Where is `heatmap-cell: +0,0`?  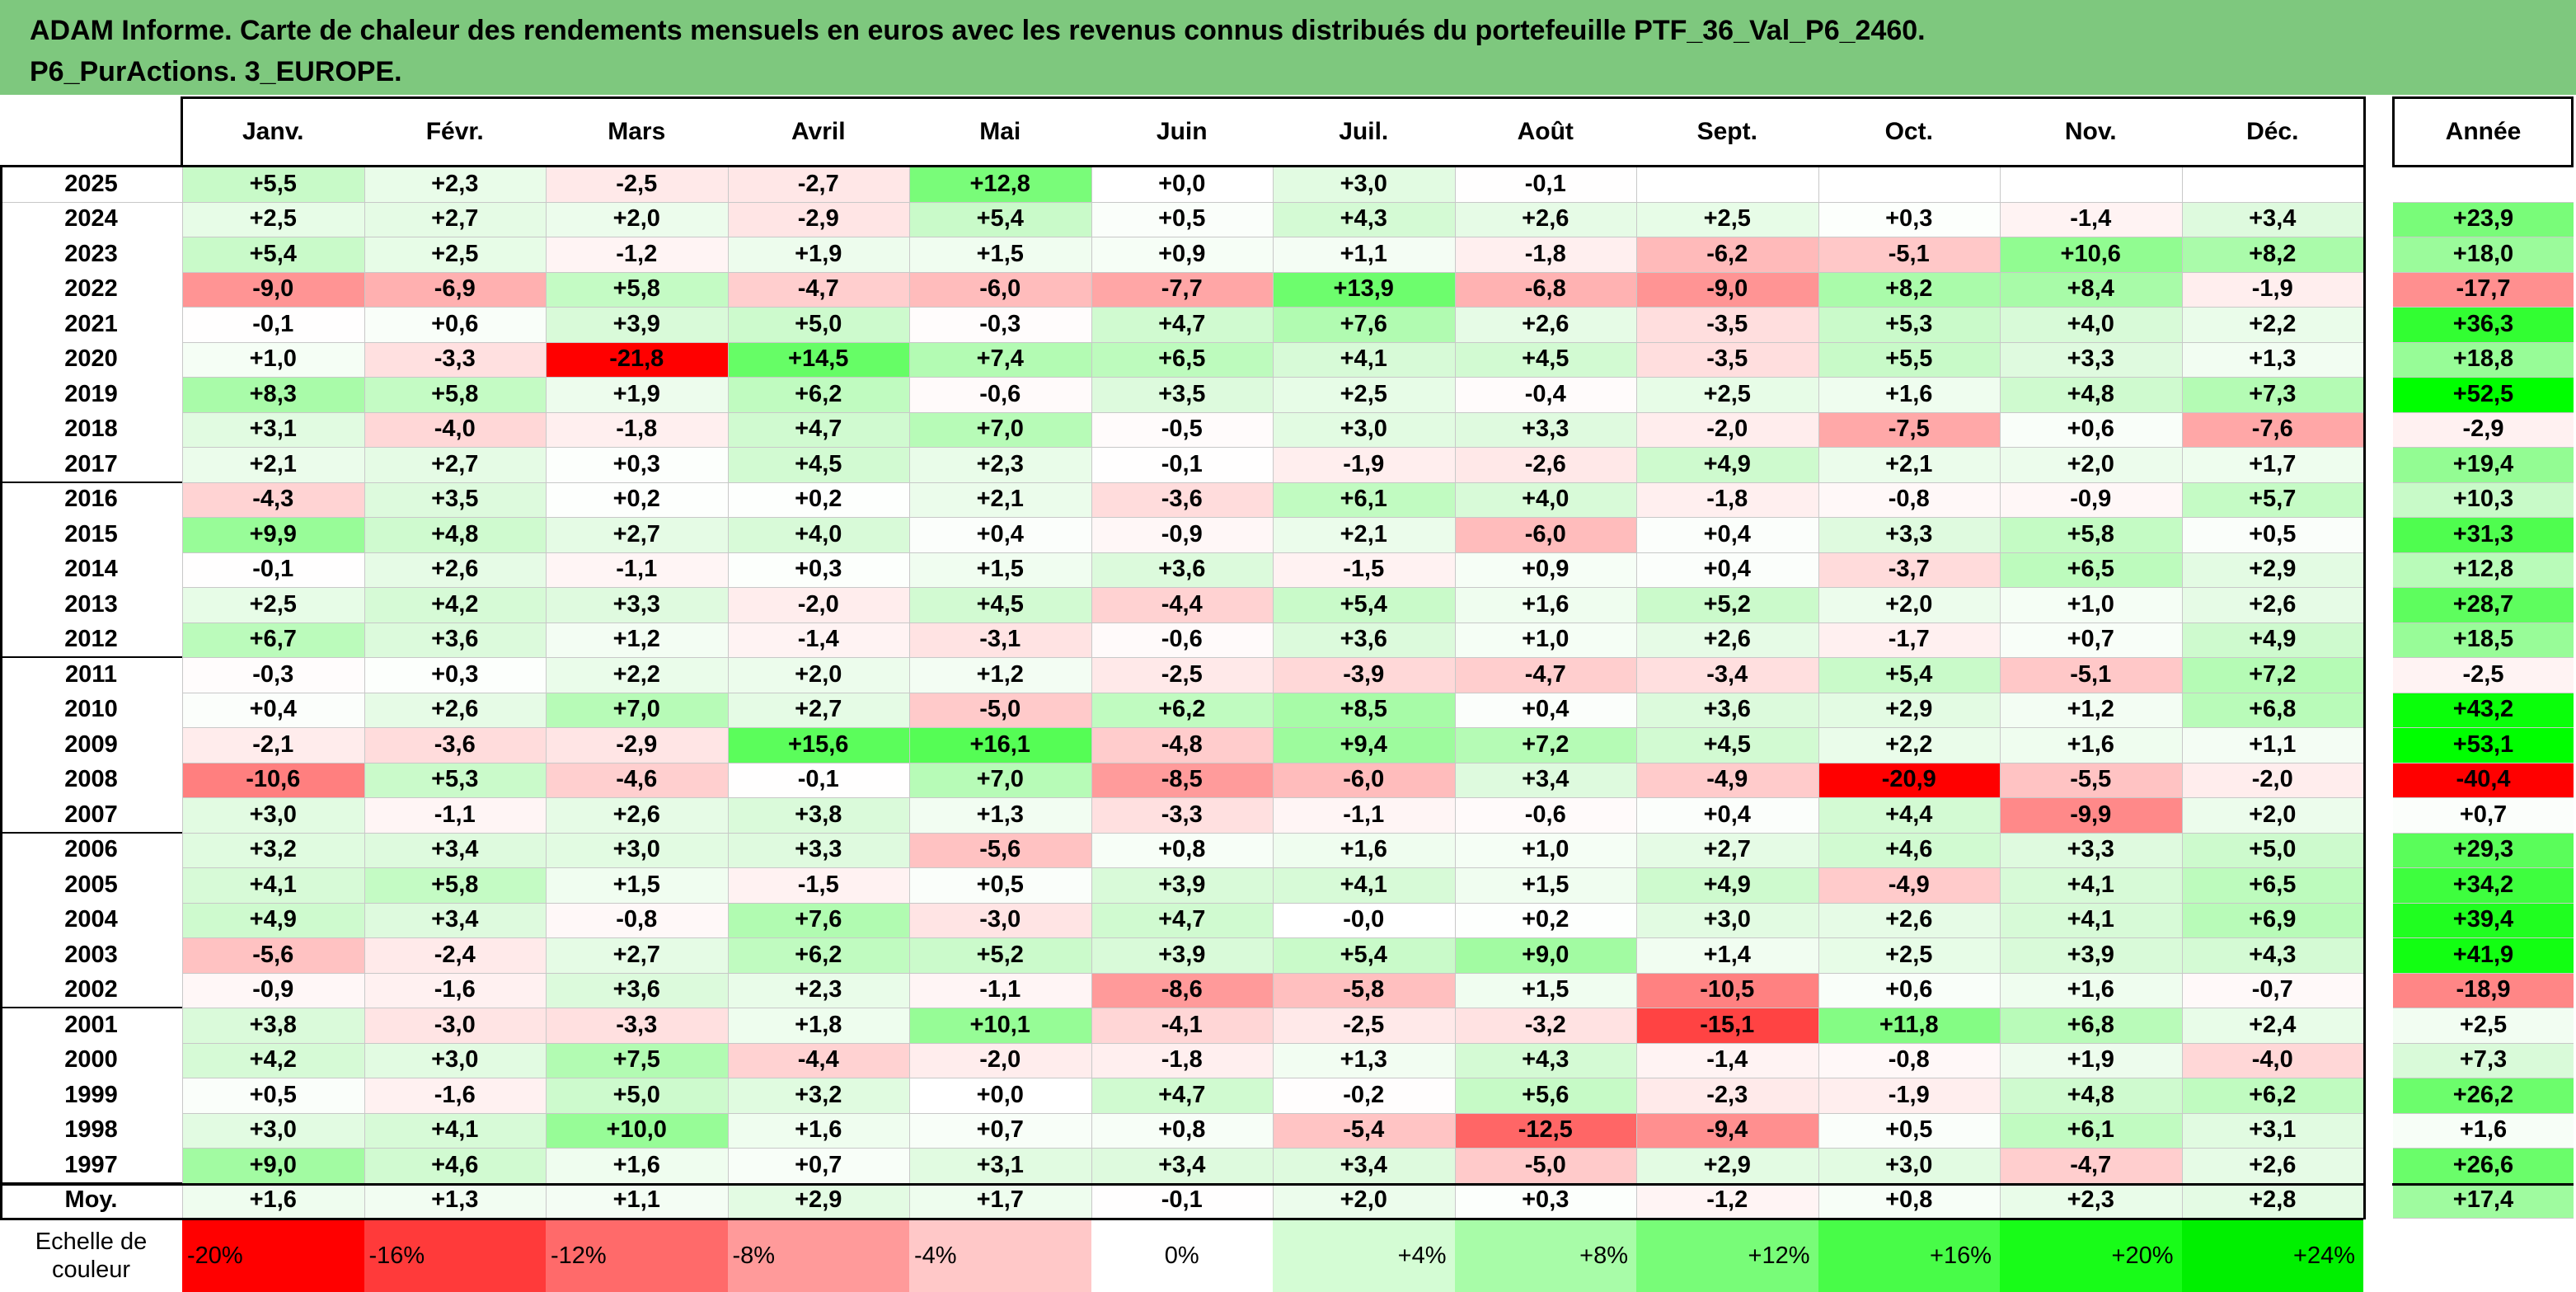
heatmap-cell: +0,0 is located at coordinates (1182, 184).